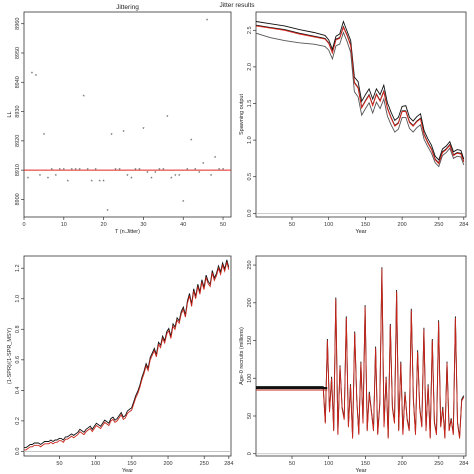  Describe the element at coordinates (250, 378) in the screenshot. I see `y-tick-label: 100` at that location.